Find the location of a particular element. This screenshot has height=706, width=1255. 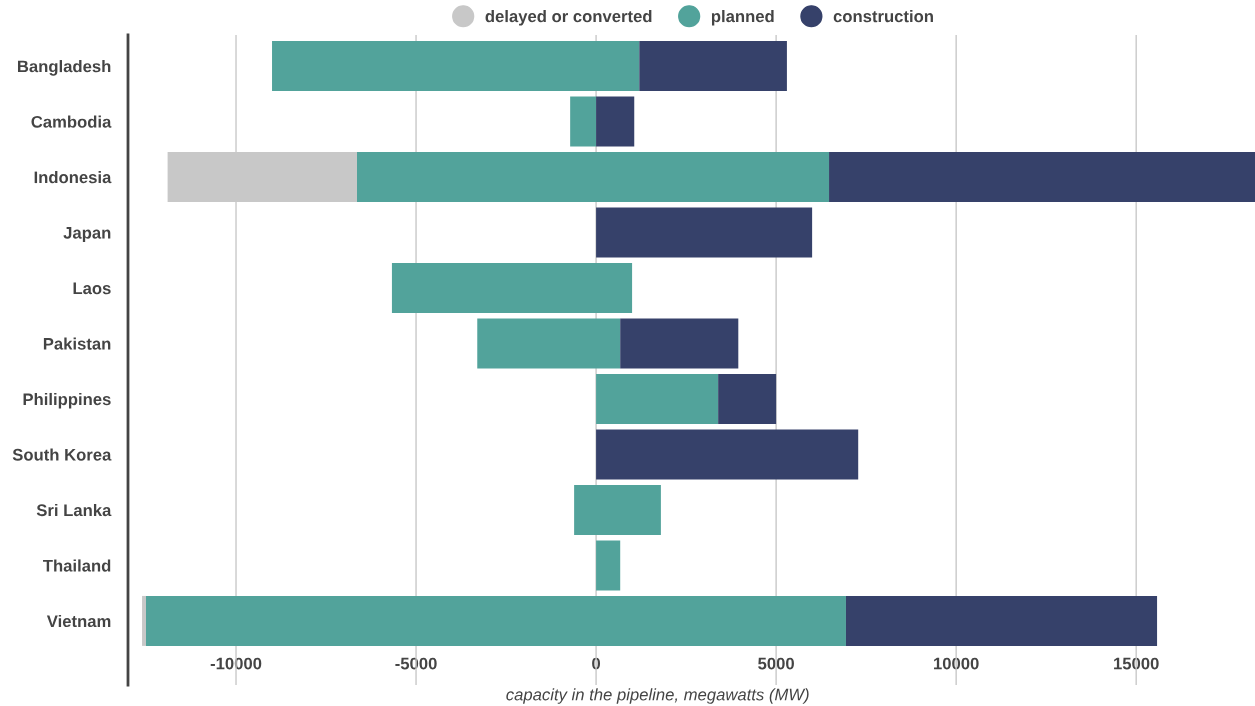

legend-label: planned is located at coordinates (742, 18).